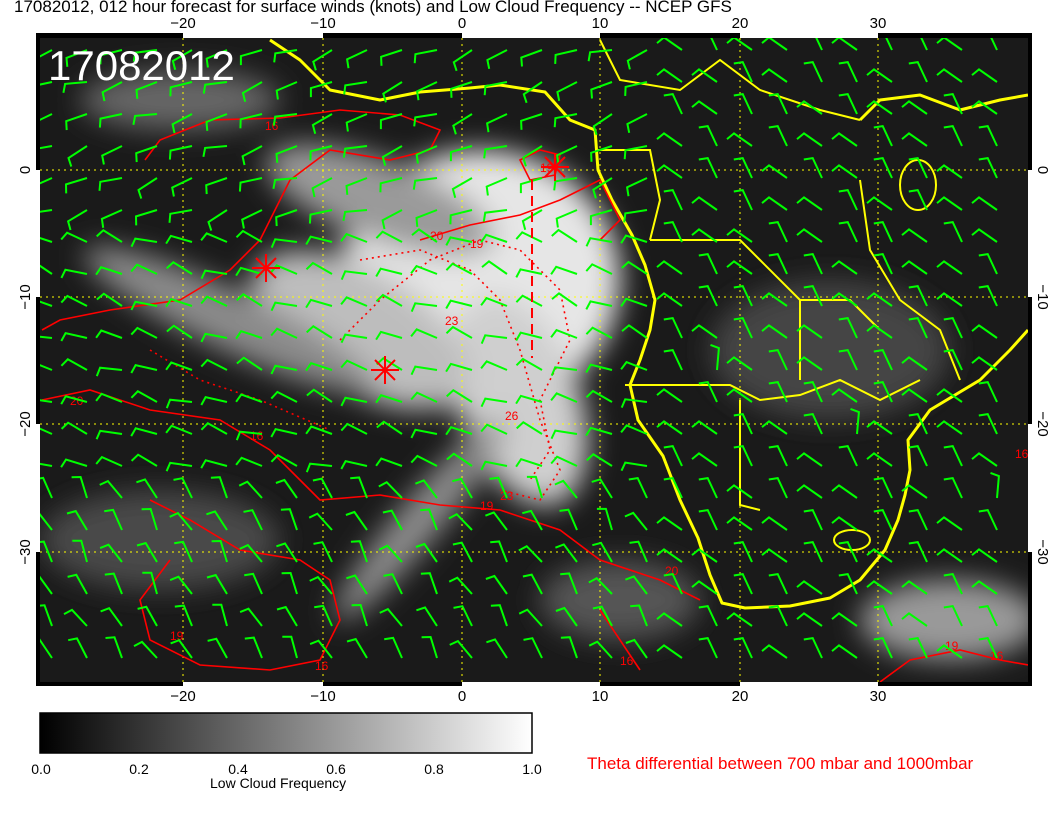 This screenshot has width=1056, height=816. Describe the element at coordinates (25, 423) in the screenshot. I see `lat-tick-left: −20` at that location.